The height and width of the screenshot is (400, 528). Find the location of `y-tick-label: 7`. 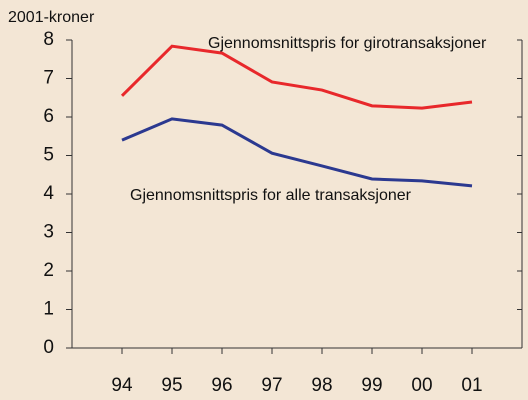

y-tick-label: 7 is located at coordinates (48, 78).